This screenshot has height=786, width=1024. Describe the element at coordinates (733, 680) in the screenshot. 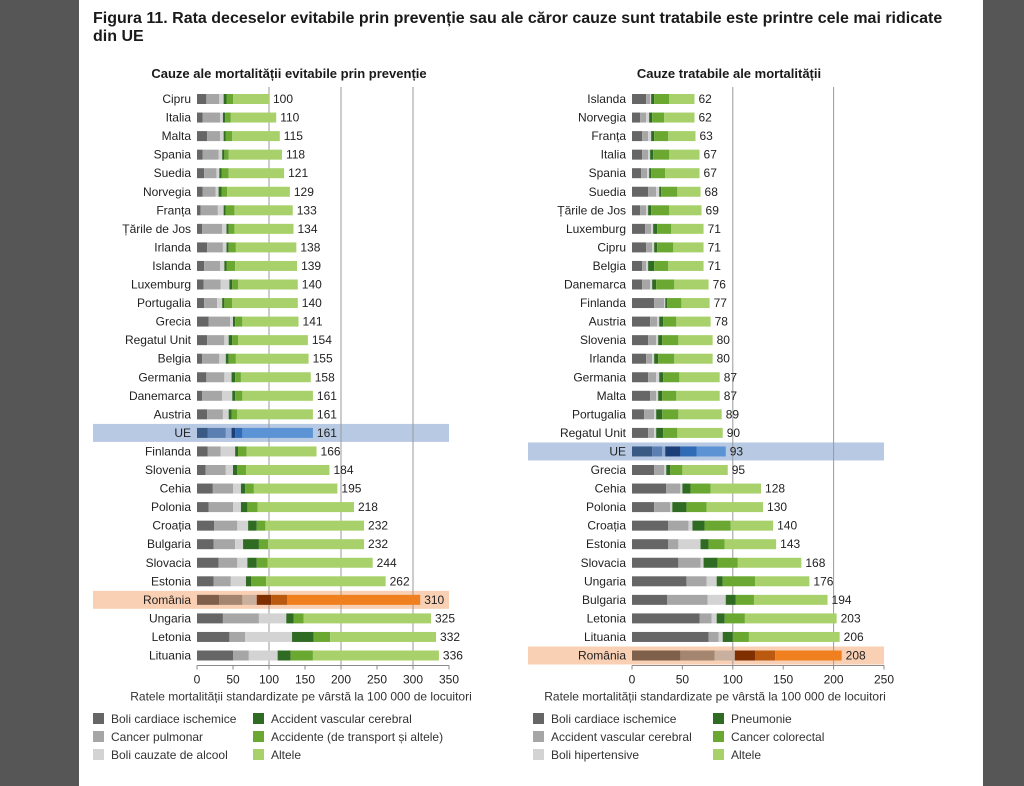

I see `right-tick-label: 100` at that location.